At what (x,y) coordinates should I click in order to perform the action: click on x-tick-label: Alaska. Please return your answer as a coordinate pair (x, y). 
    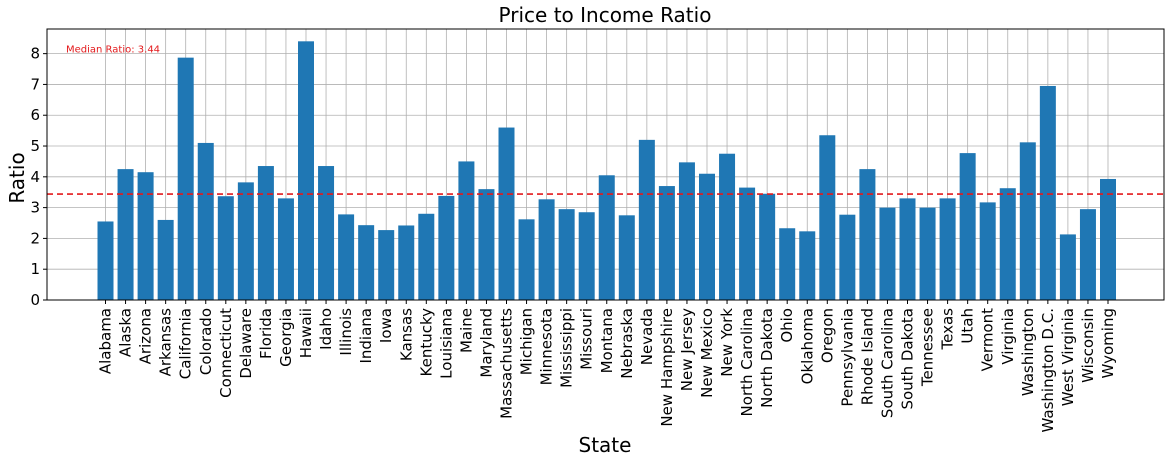
    Looking at the image, I should click on (126, 332).